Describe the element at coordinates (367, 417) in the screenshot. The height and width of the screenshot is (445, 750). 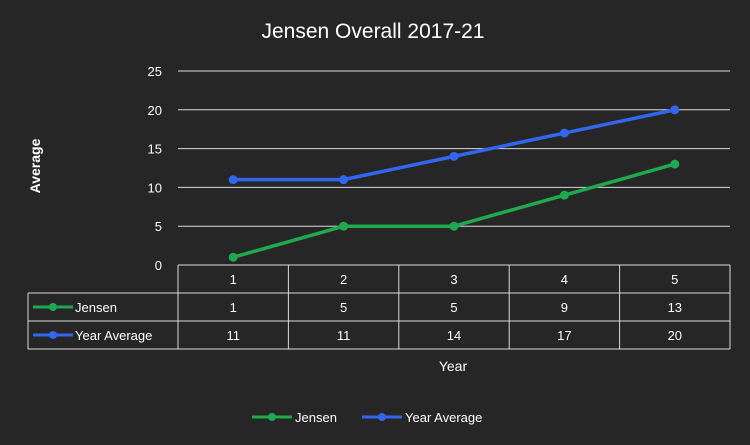
I see `legend: Jensen Year Average` at that location.